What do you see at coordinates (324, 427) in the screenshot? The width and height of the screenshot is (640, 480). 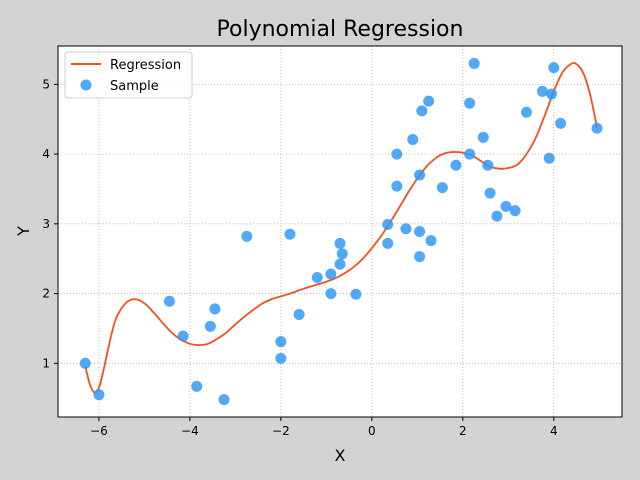 I see `x-axis-ticks: −6 −4 −2 0 2 4` at bounding box center [324, 427].